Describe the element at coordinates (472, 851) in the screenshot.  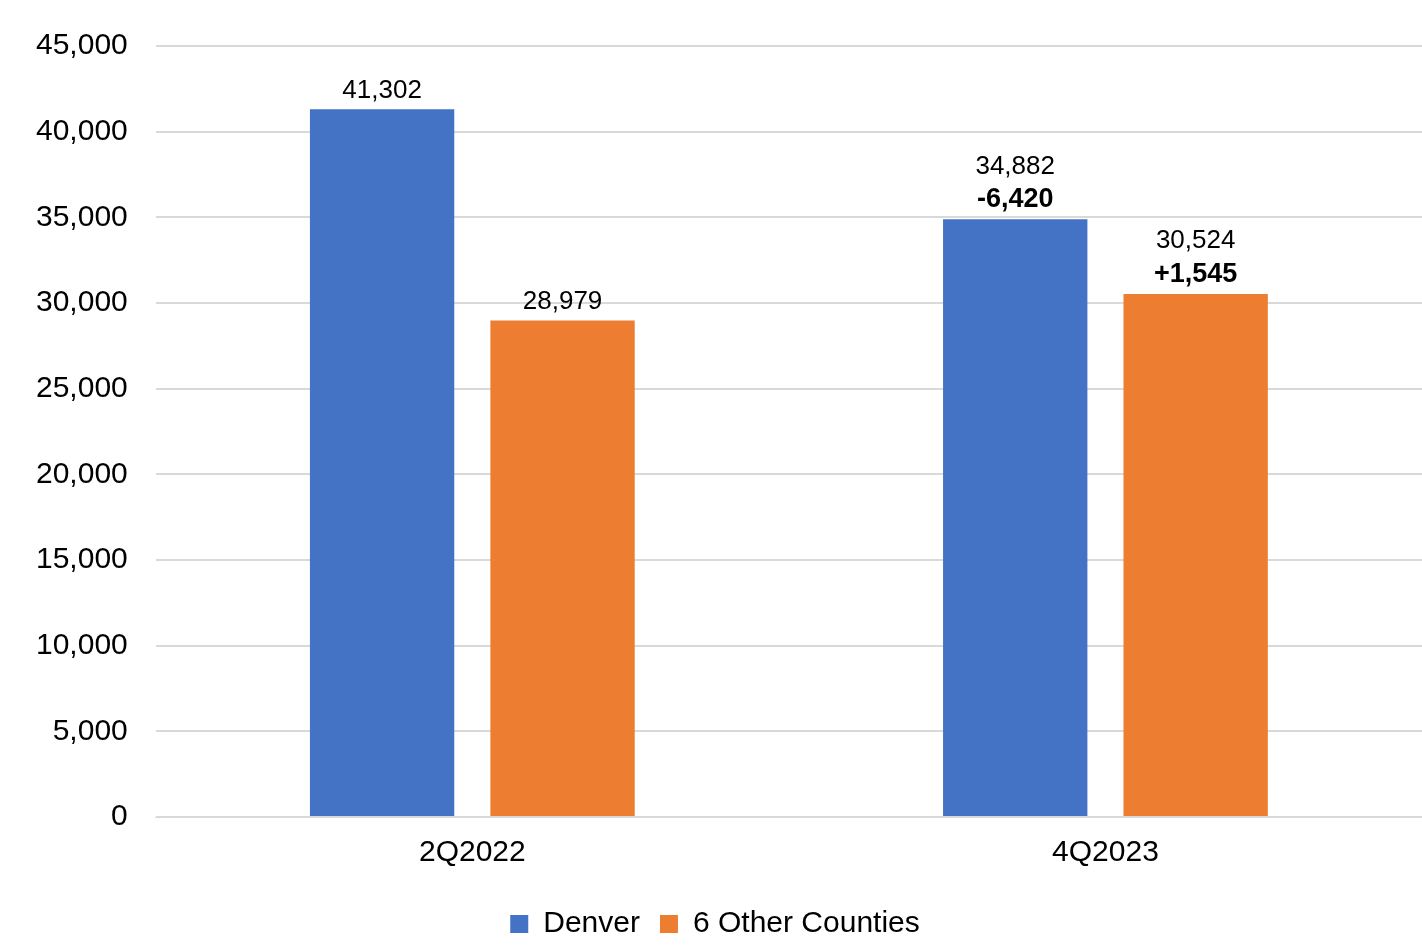
I see `x-tick-label: 2Q2022` at that location.